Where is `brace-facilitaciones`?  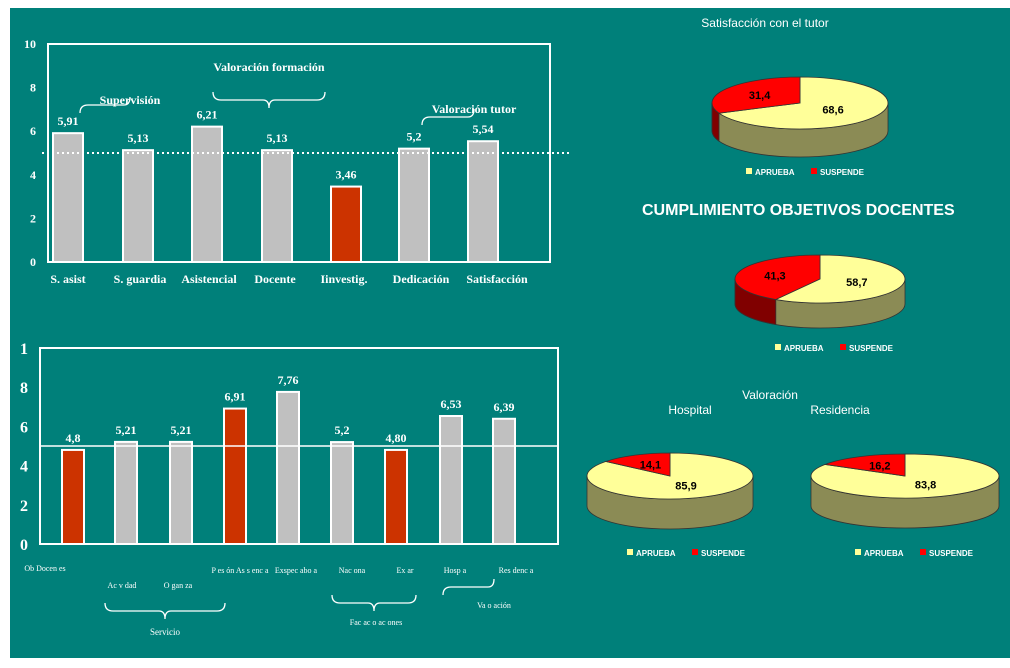
brace-facilitaciones is located at coordinates (374, 603).